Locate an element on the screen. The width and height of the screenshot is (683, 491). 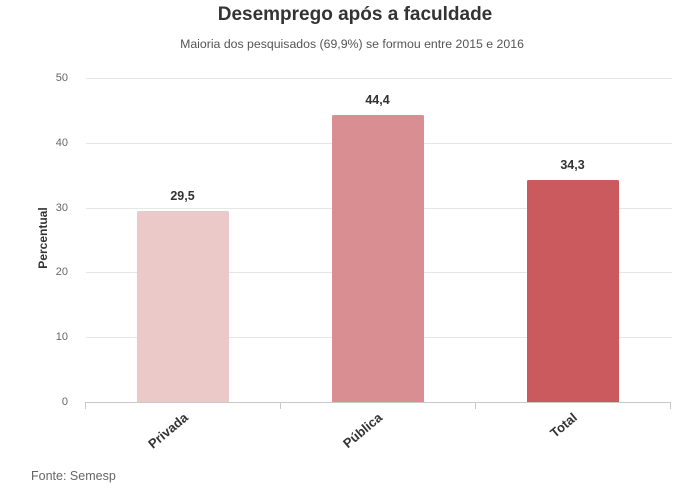
y-tick-label-50: 50 is located at coordinates (61, 78).